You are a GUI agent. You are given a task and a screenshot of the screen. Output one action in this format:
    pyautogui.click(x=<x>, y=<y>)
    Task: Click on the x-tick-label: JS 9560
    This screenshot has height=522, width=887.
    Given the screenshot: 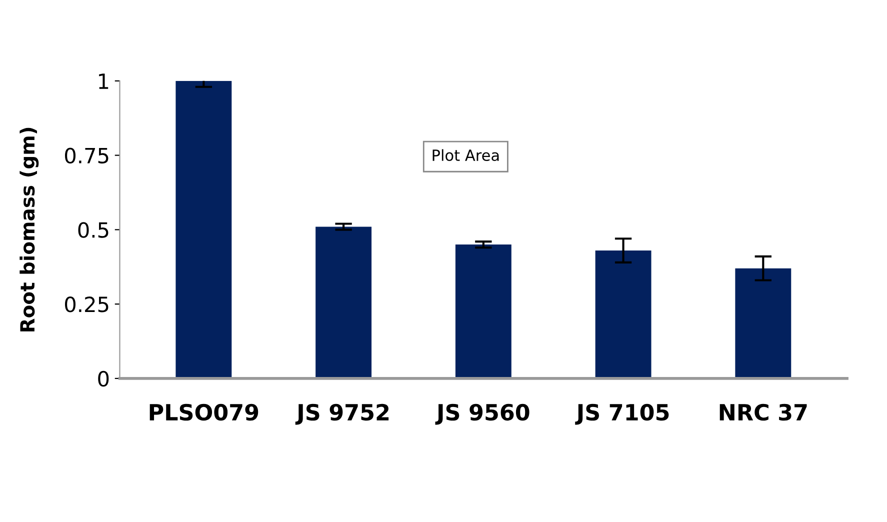 What is the action you would take?
    pyautogui.click(x=482, y=414)
    